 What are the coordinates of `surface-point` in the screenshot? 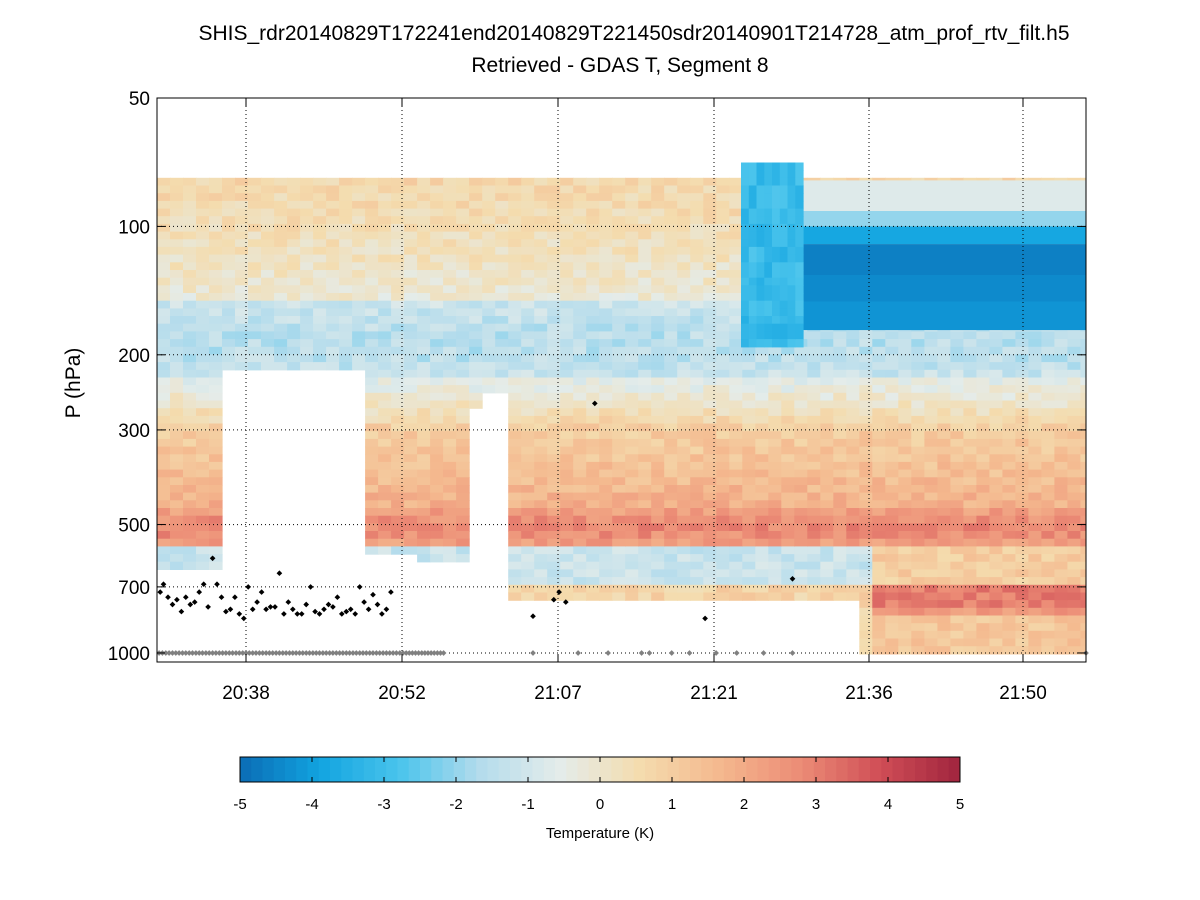 It's located at (399, 653).